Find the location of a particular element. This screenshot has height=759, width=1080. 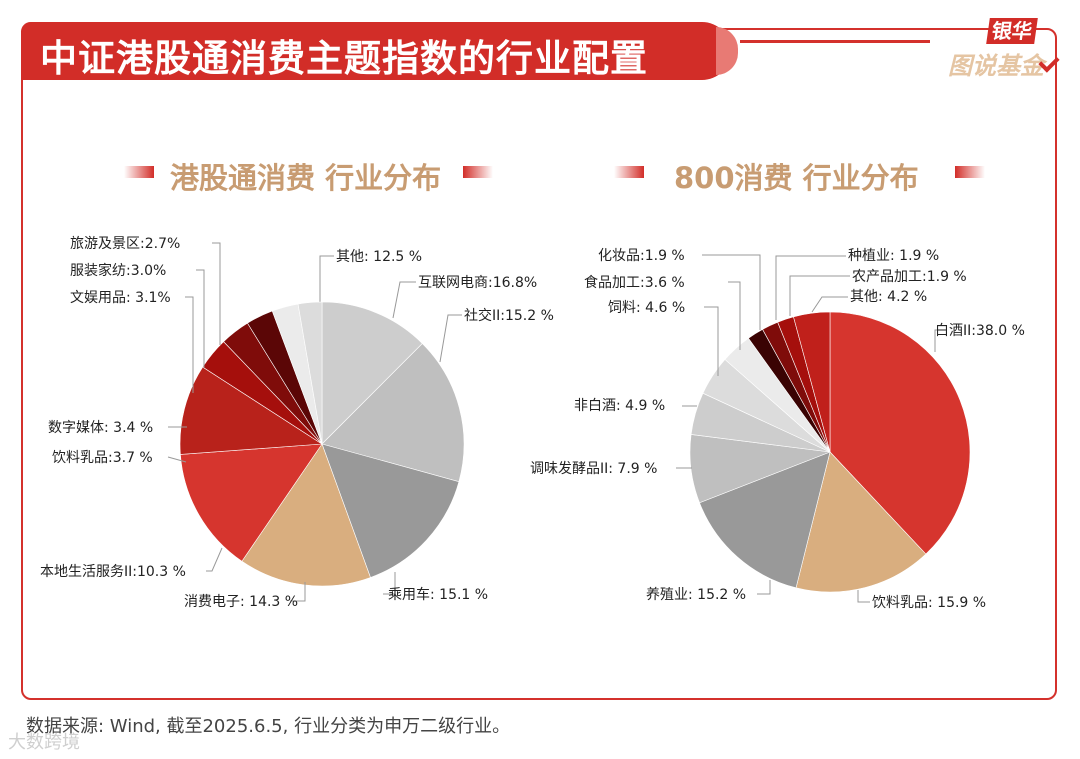

pie1-data-label-0: 其他: 12.5 % is located at coordinates (379, 257).